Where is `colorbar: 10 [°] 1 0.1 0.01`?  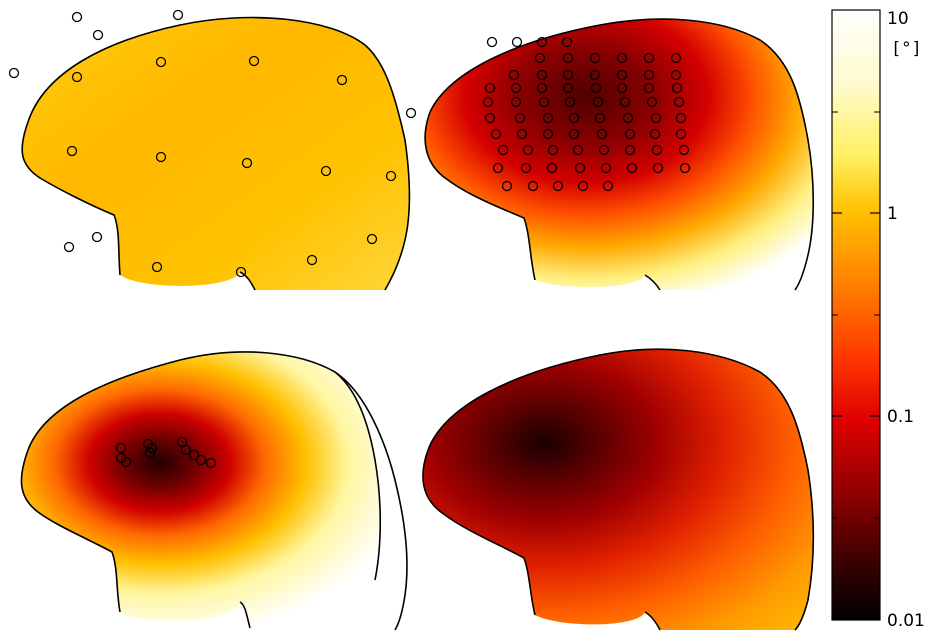 colorbar: 10 [°] 1 0.1 0.01 is located at coordinates (878, 320).